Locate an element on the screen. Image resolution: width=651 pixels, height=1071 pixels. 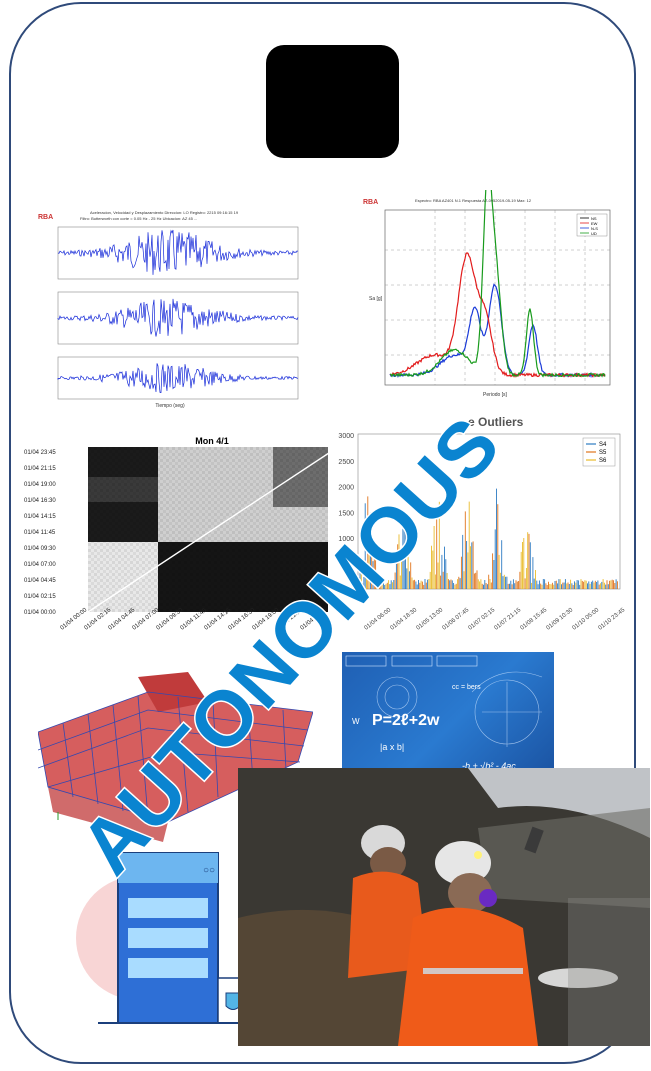
outliers-y-ticks: 3000 2500 2000 1500 1000 500 0 is located at coordinates (346, 514).